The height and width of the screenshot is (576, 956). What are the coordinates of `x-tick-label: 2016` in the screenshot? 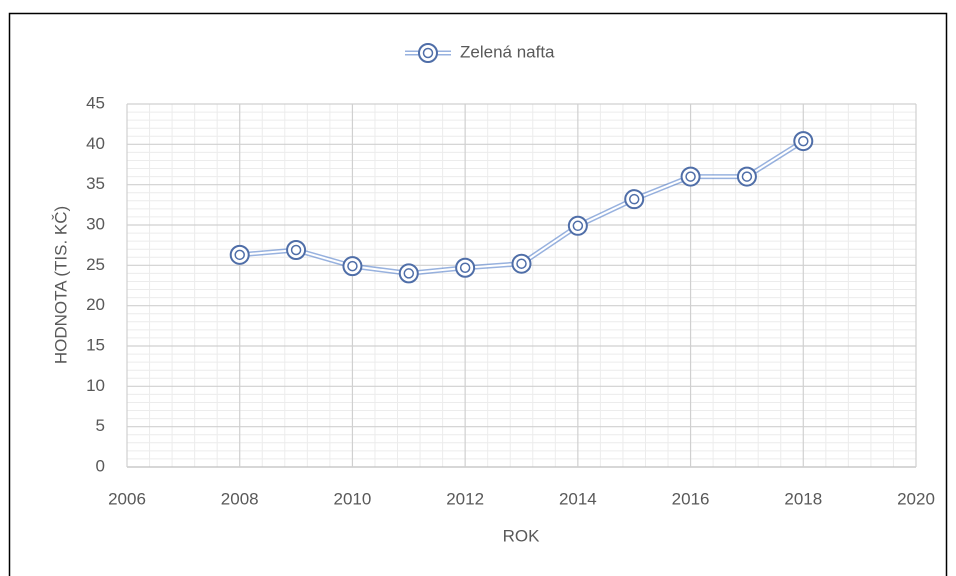 It's located at (691, 498).